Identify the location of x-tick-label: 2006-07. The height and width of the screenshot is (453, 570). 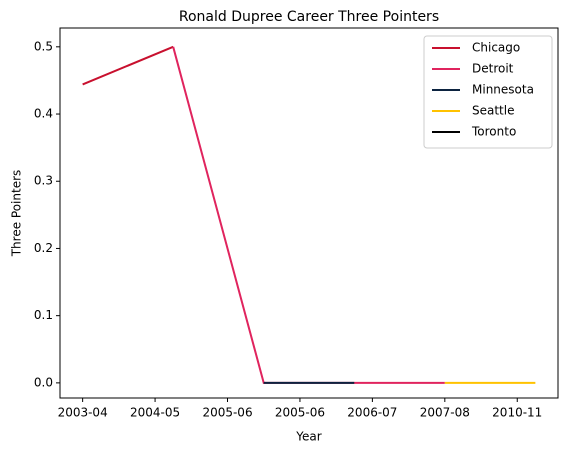
(372, 413).